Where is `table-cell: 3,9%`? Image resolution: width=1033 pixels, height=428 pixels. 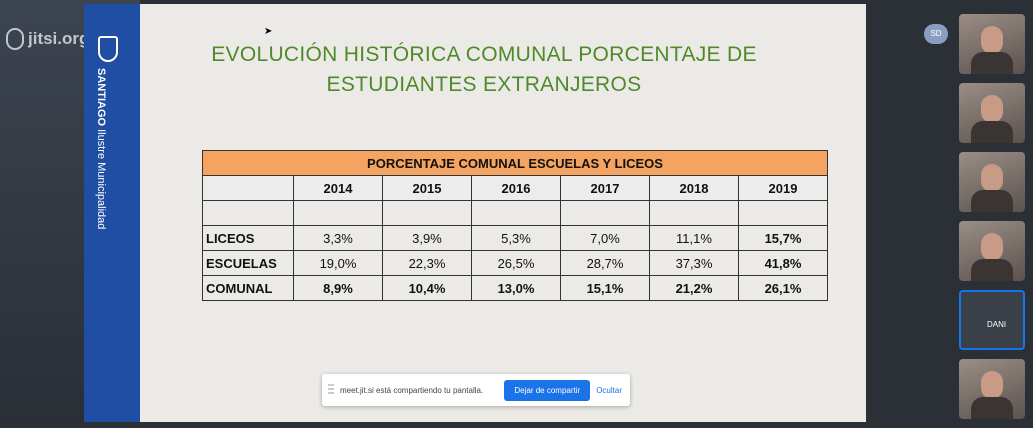 table-cell: 3,9% is located at coordinates (427, 238).